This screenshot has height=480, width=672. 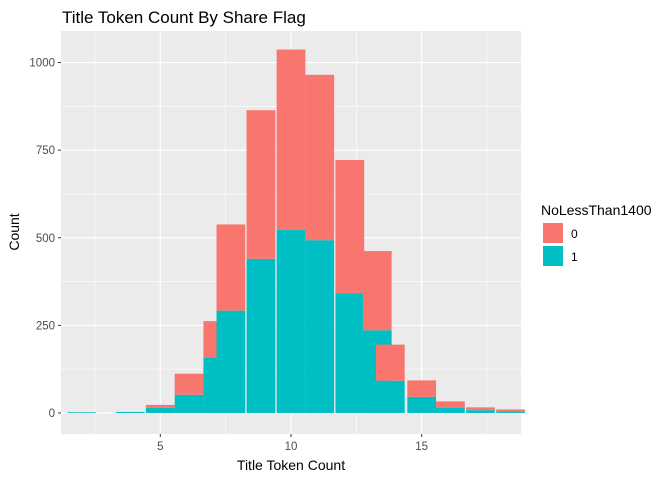 I want to click on legend-label-0: 0, so click(x=574, y=234).